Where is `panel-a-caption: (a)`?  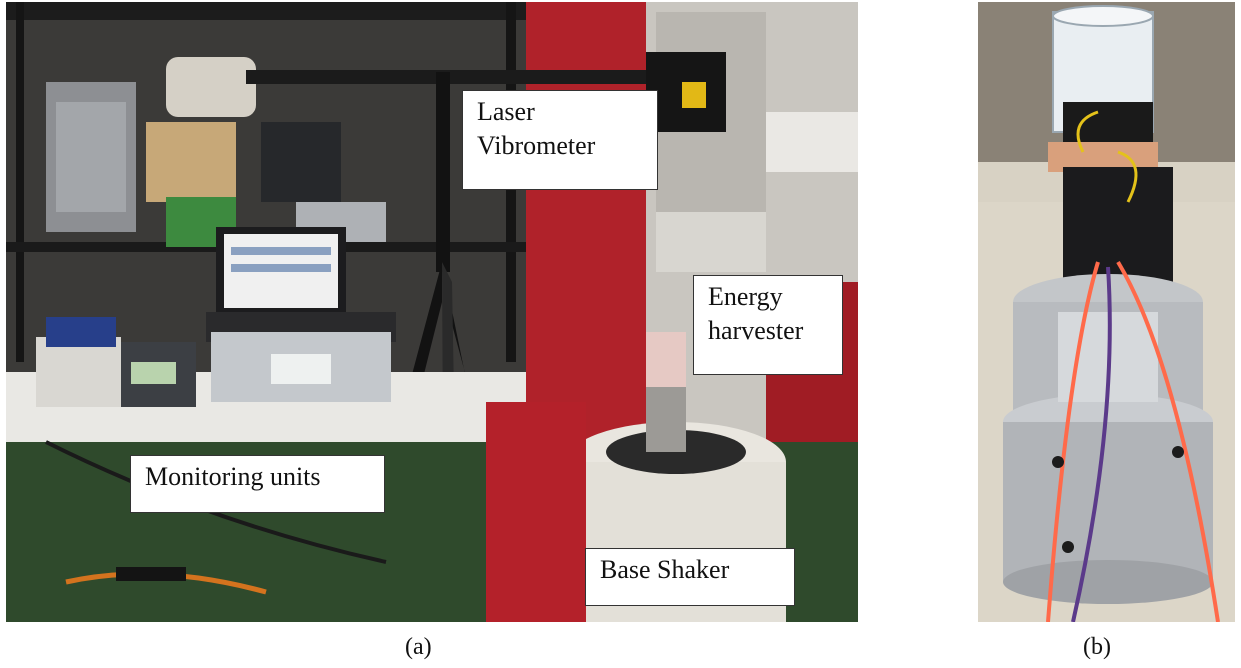 panel-a-caption: (a) is located at coordinates (418, 647).